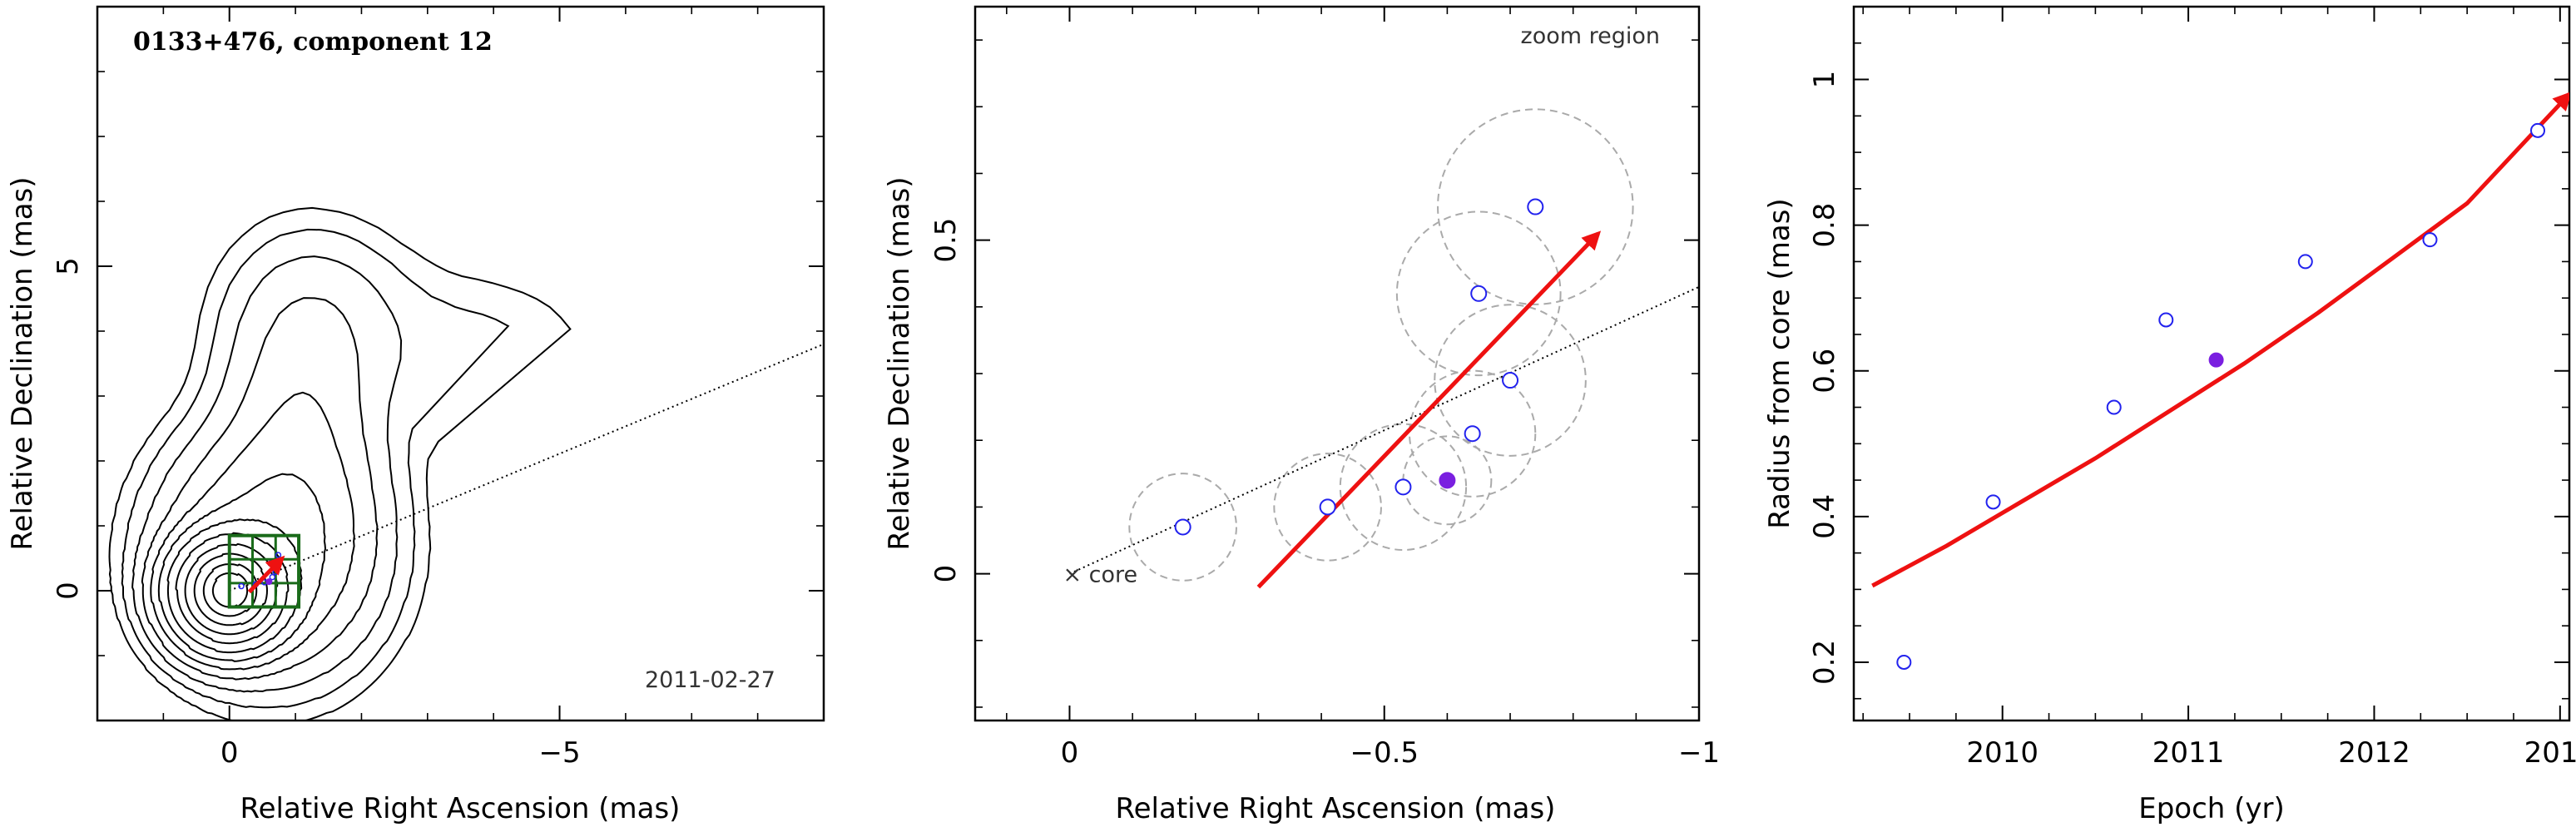 The height and width of the screenshot is (832, 2576). I want to click on panel1-xlabel: Relative Right Ascension (mas), so click(460, 808).